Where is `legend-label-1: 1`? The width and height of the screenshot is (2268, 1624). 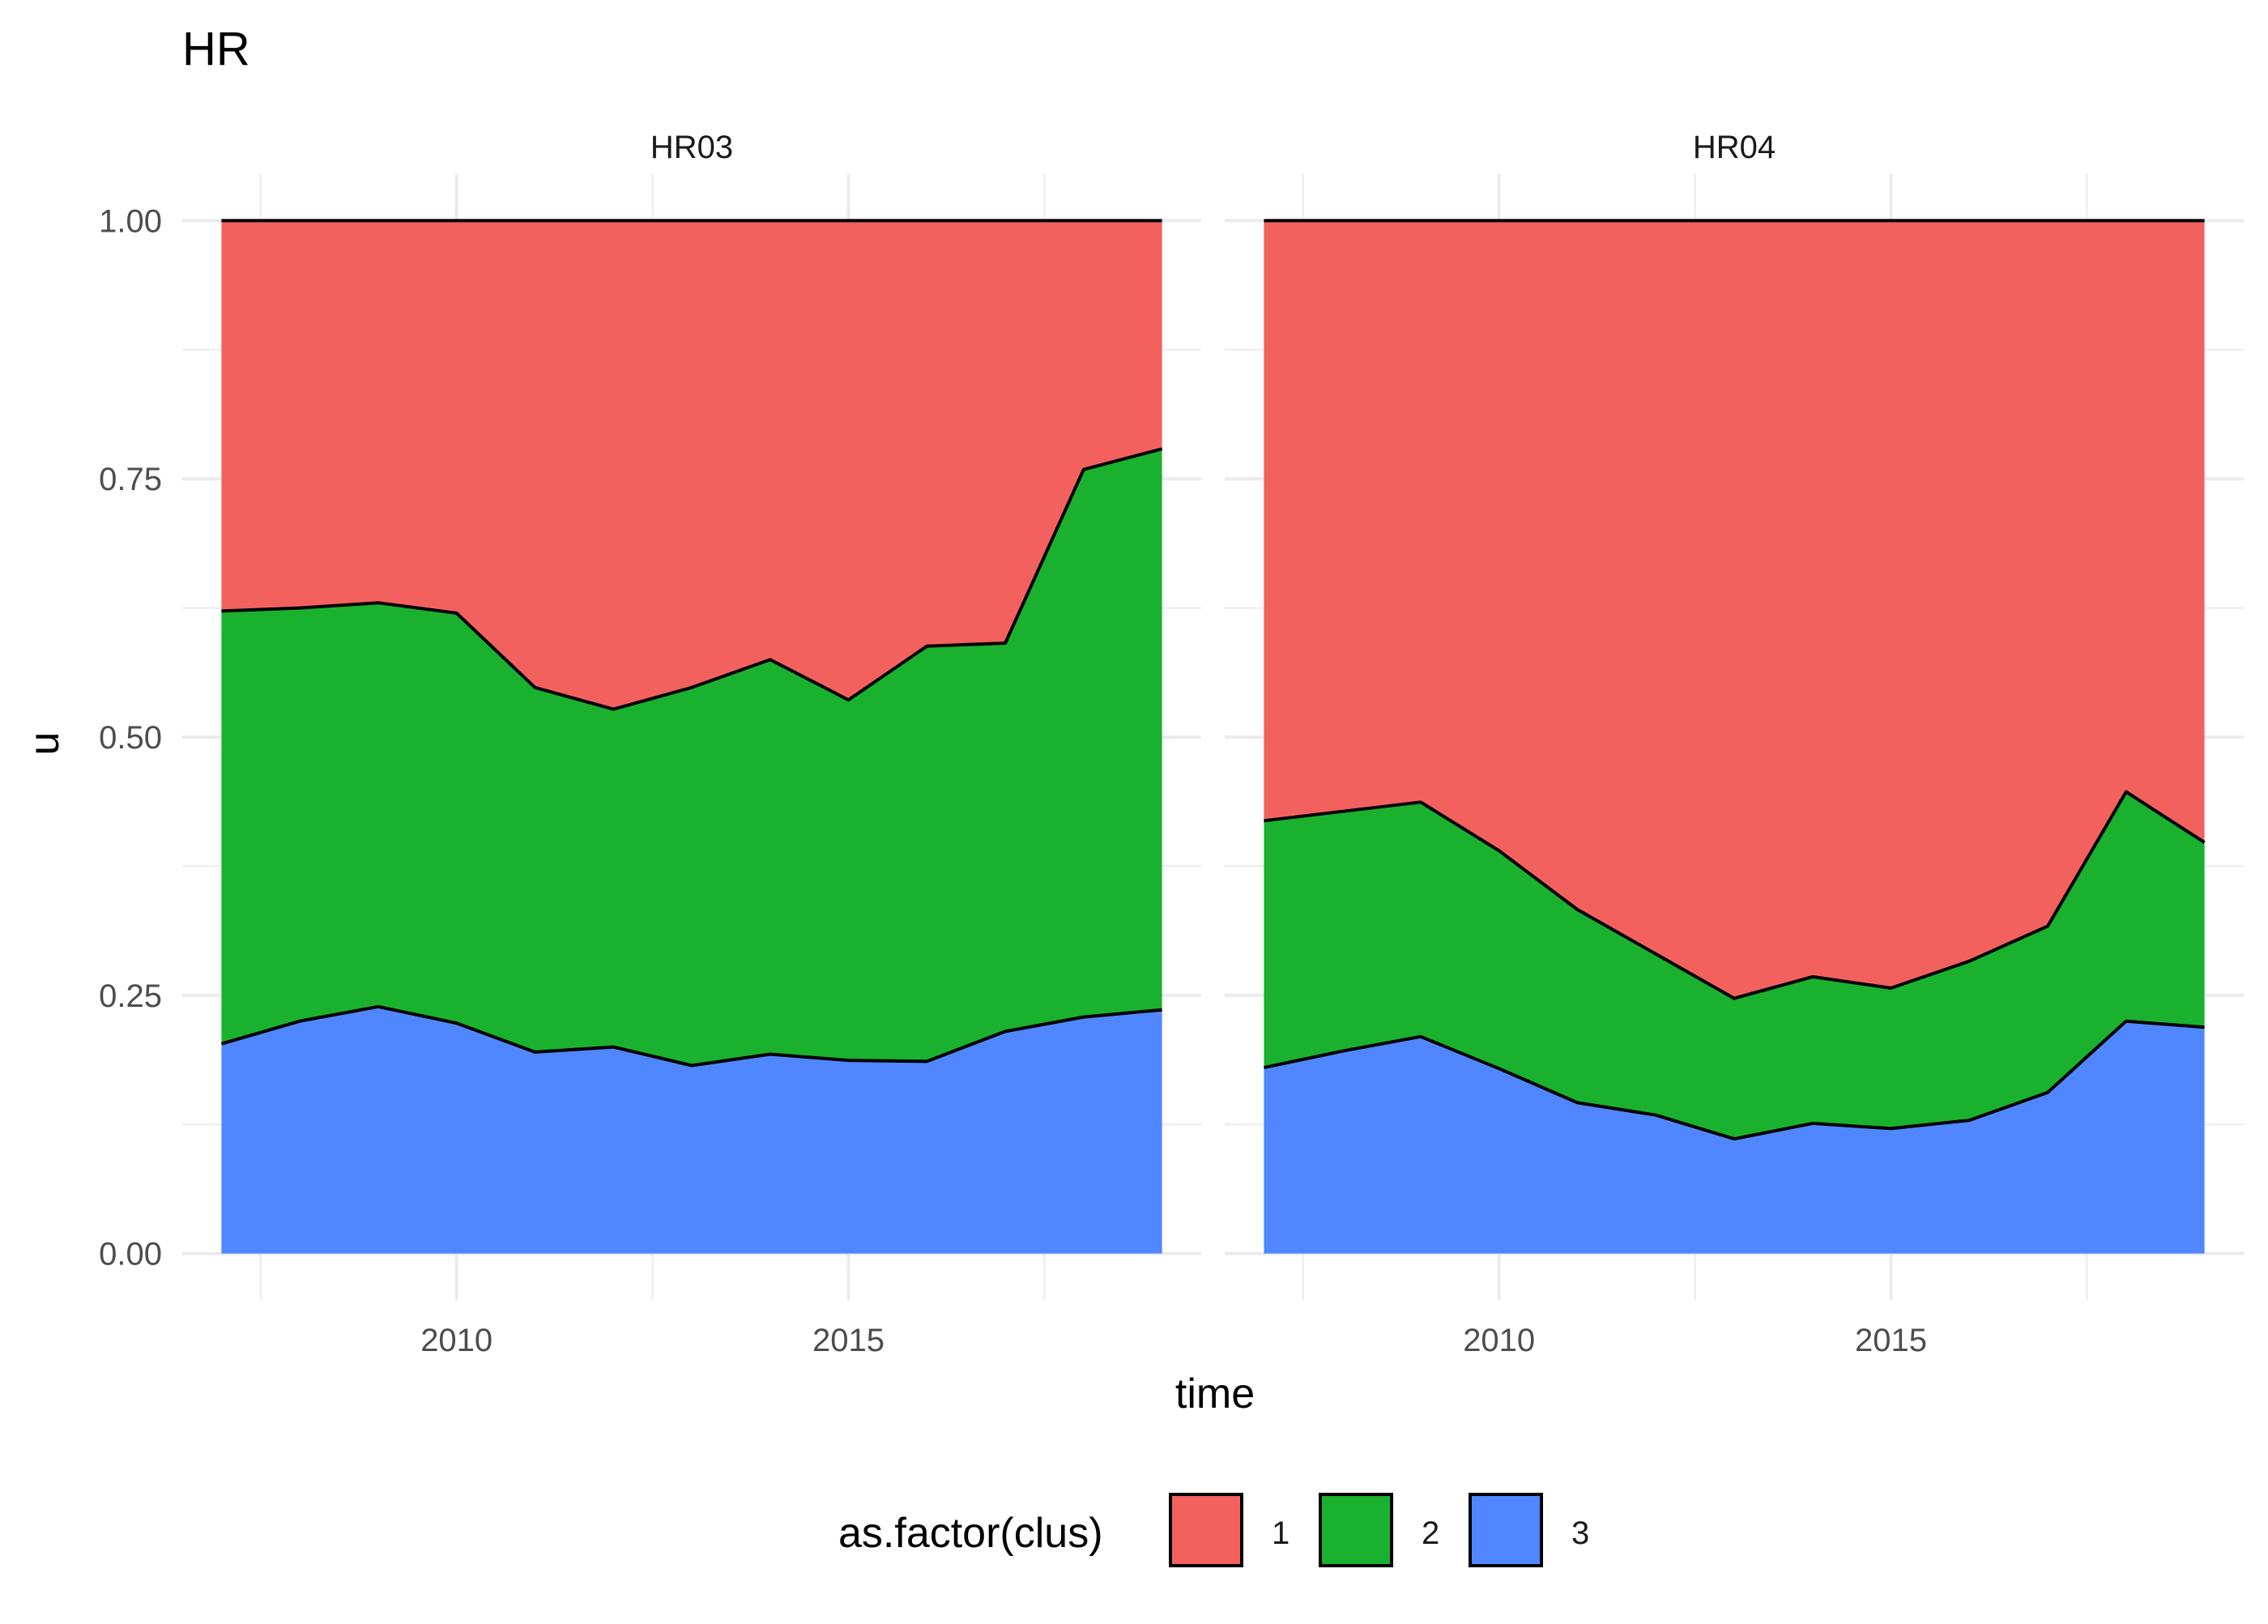
legend-label-1: 1 is located at coordinates (1281, 1533).